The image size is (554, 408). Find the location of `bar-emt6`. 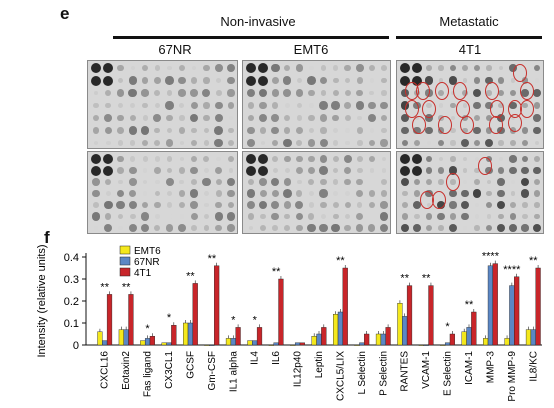

bar-emt6 is located at coordinates (207, 345).